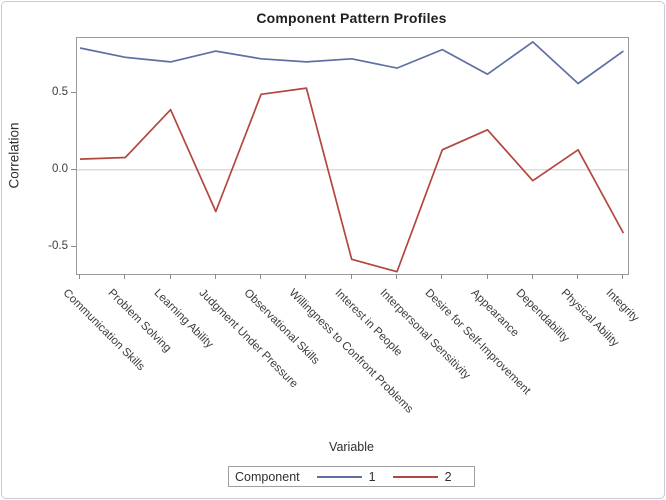  I want to click on chart-title: Component Pattern Profiles, so click(351, 18).